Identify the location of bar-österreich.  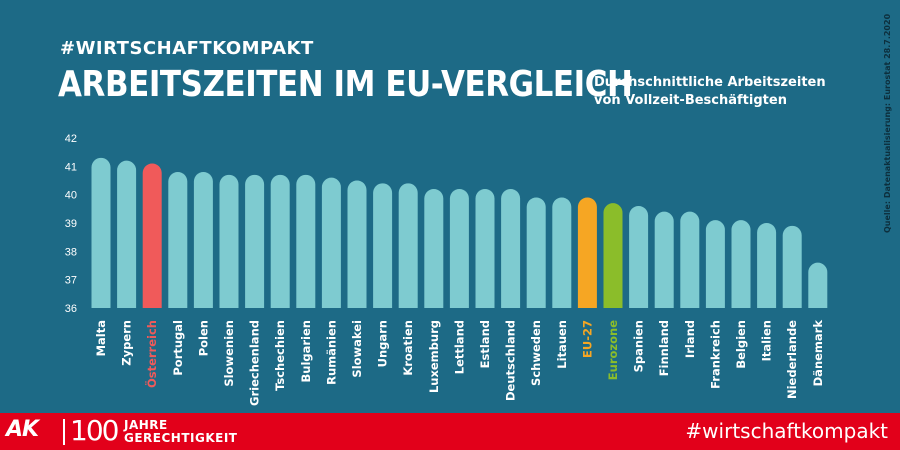
(152, 235).